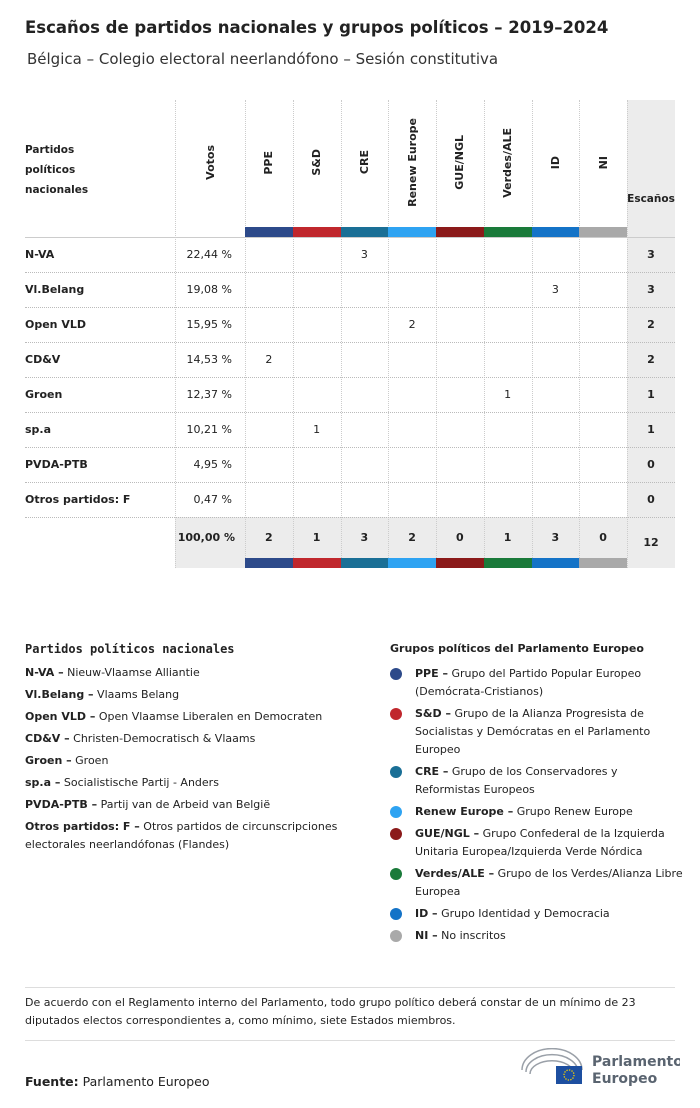 The image size is (700, 1108). What do you see at coordinates (185, 673) in the screenshot?
I see `legend-item: N-VA – Nieuw-Vlaamse Alliantie` at bounding box center [185, 673].